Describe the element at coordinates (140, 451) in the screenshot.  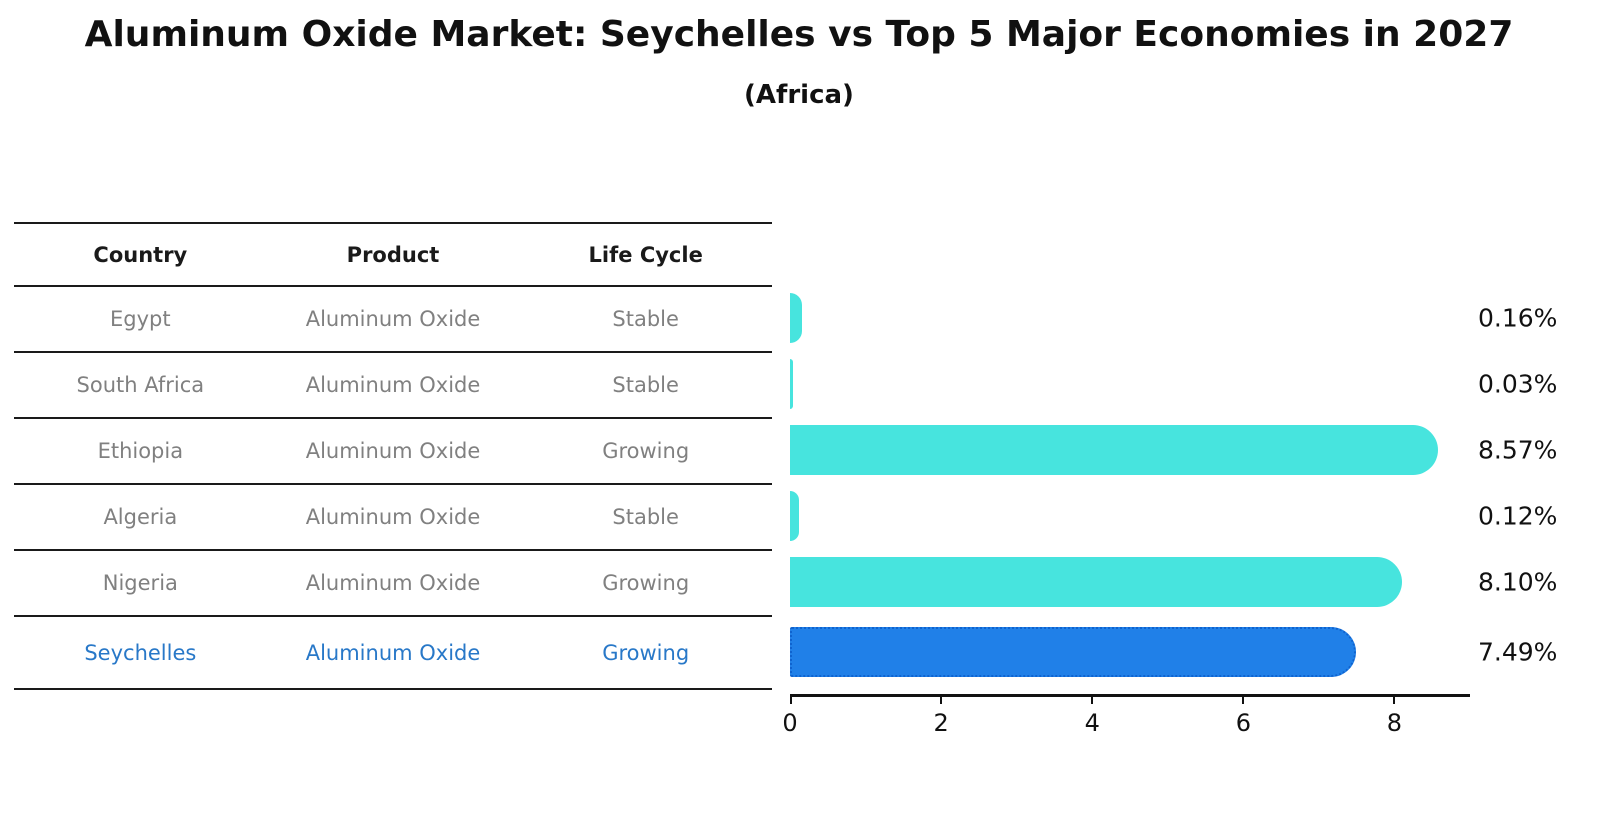
I see `cell-country: Ethiopia` at that location.